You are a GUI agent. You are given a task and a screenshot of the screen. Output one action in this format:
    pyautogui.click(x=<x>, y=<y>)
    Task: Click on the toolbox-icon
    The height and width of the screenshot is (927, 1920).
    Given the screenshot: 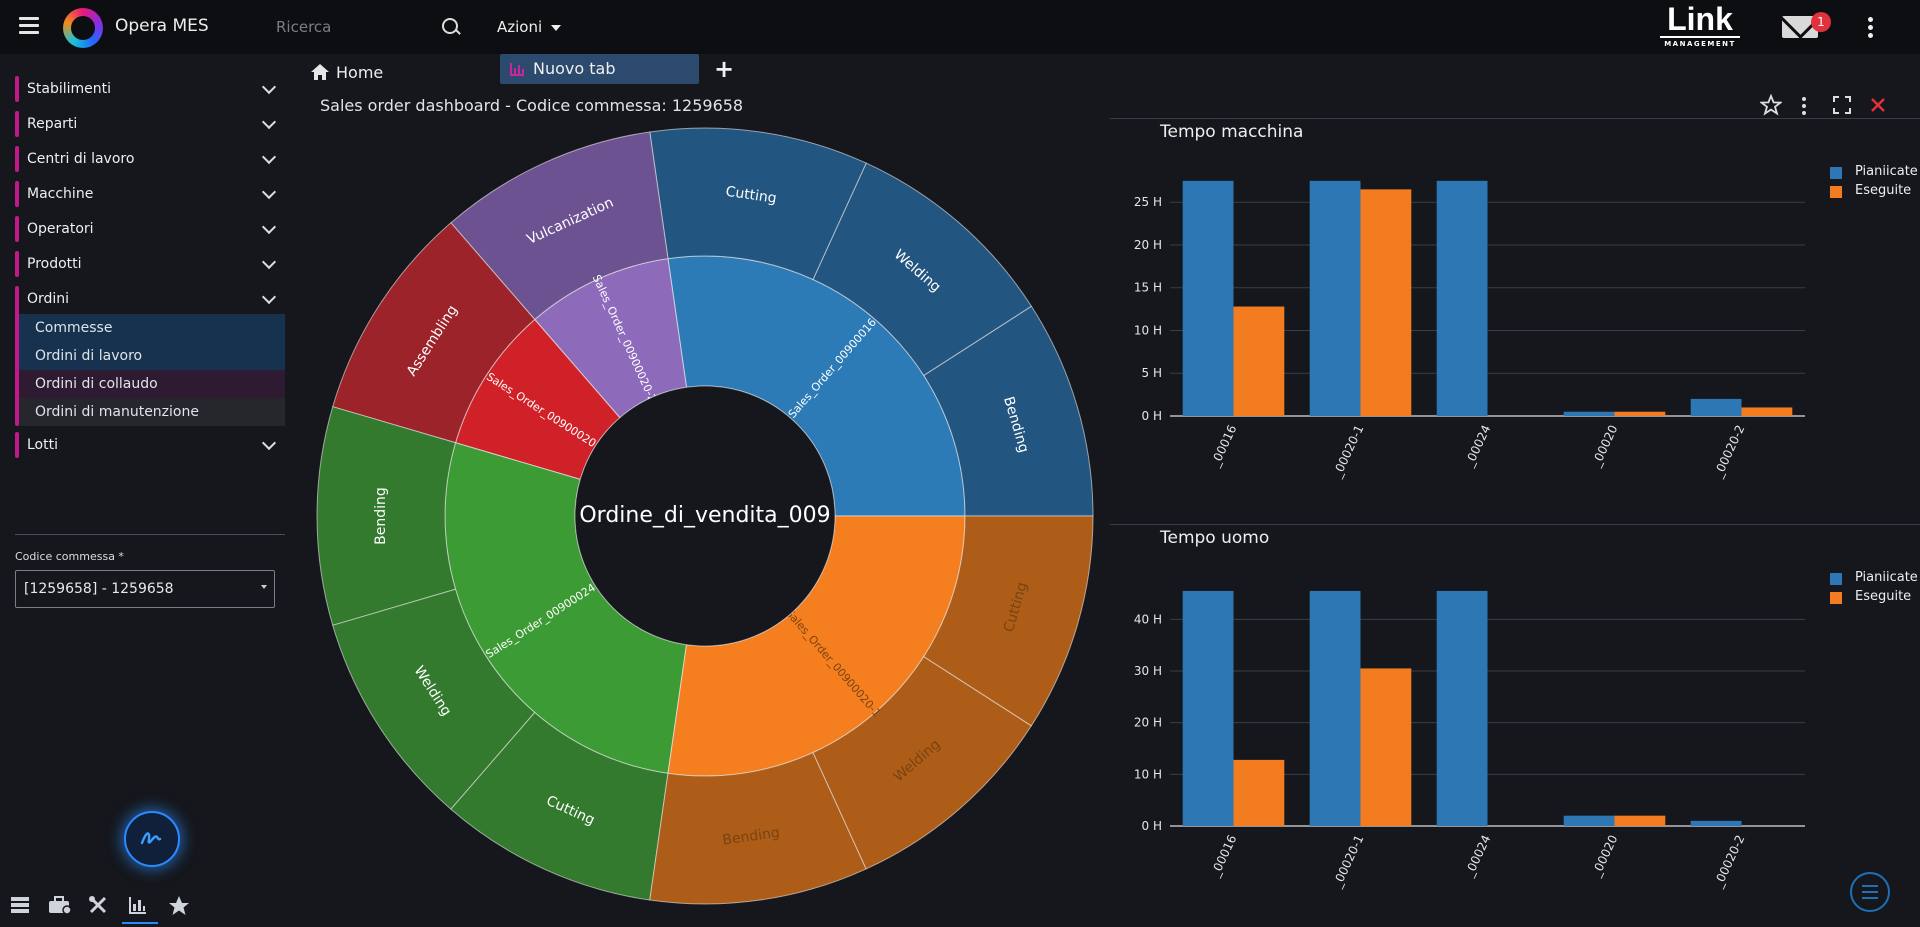 What is the action you would take?
    pyautogui.click(x=60, y=906)
    